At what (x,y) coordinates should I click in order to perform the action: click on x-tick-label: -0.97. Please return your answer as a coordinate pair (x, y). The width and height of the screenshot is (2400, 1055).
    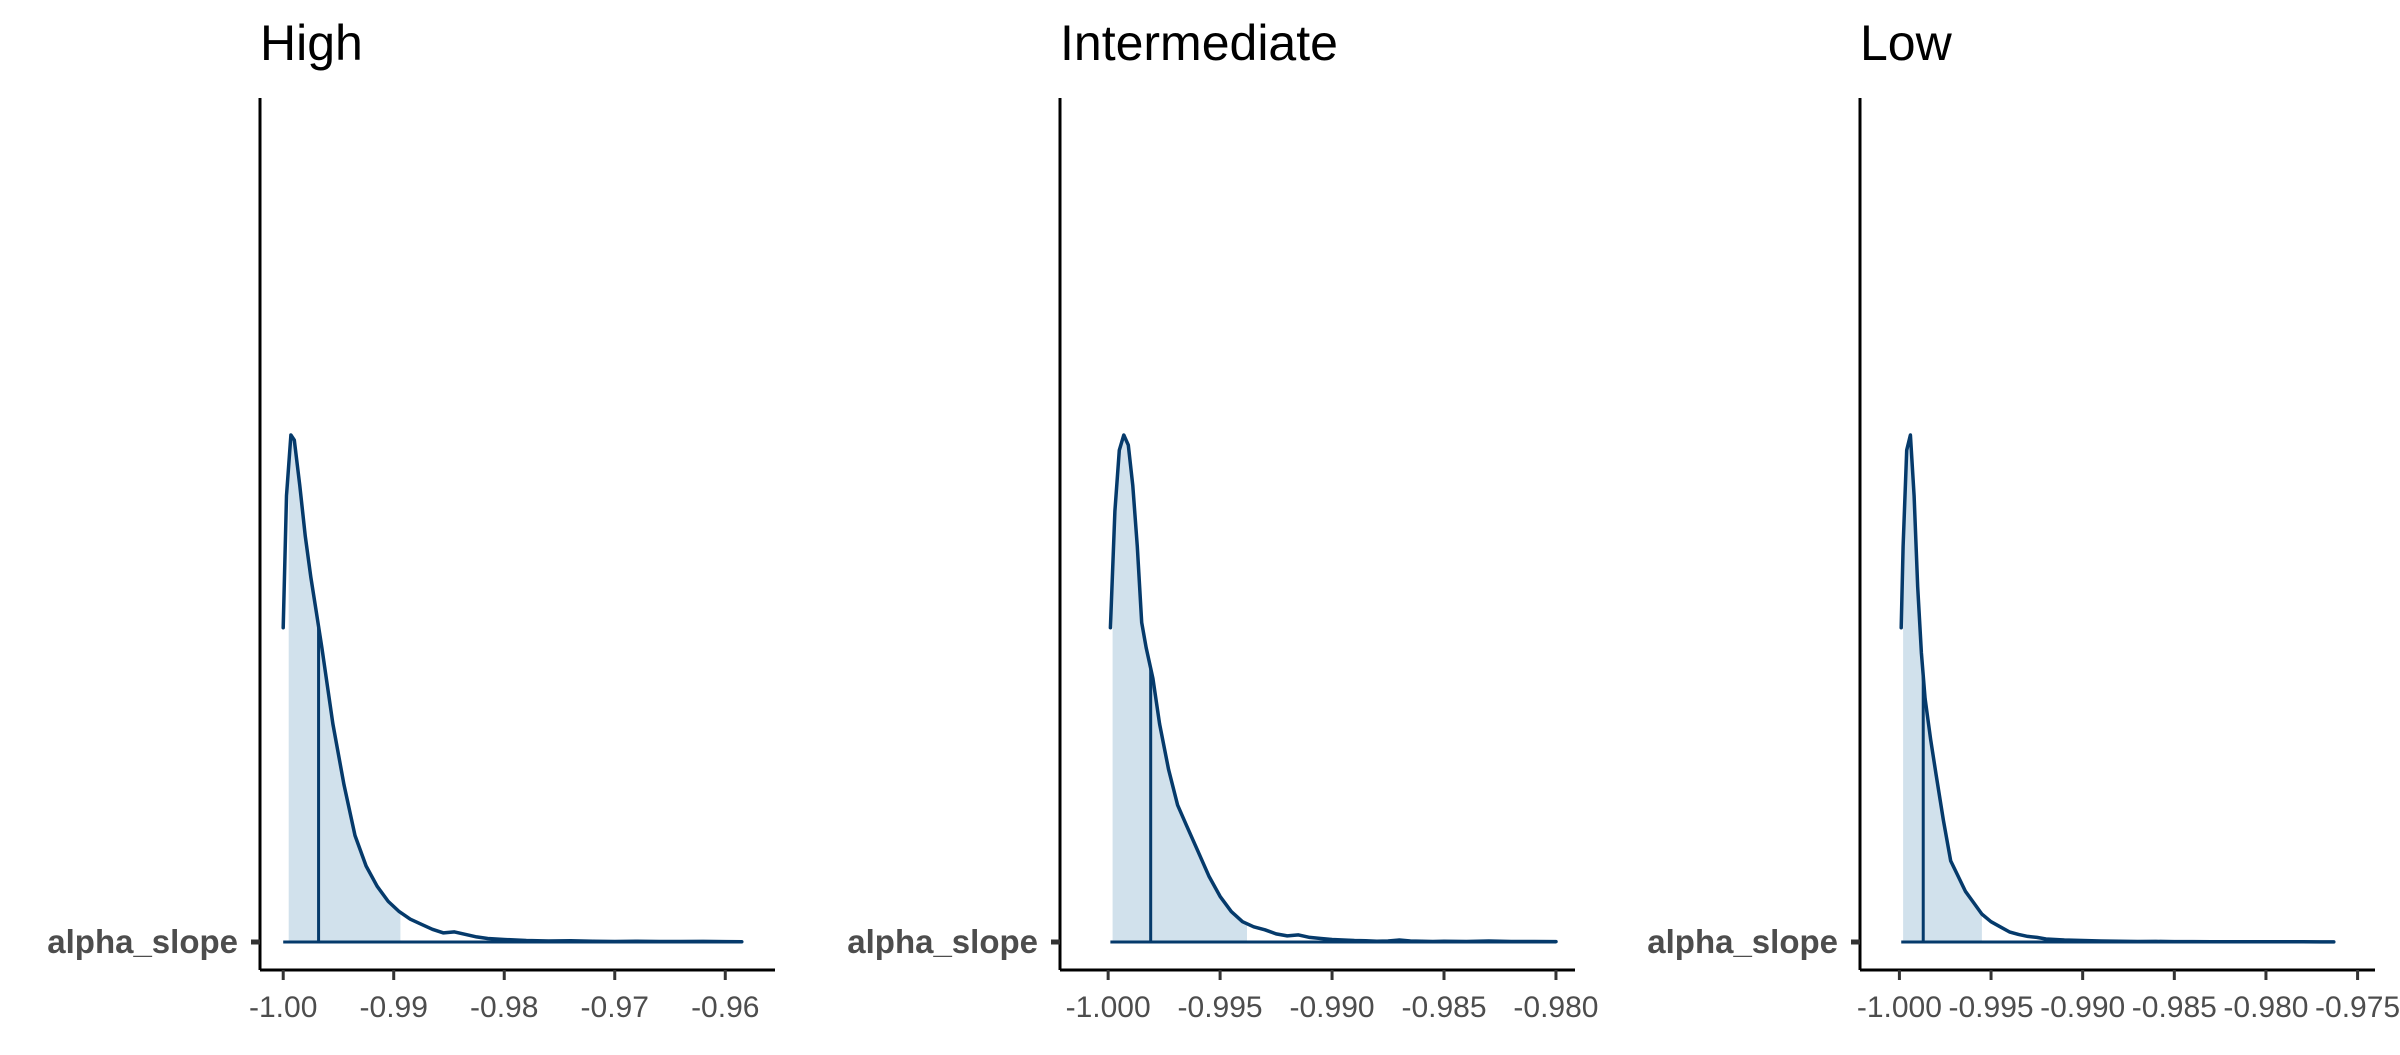
    Looking at the image, I should click on (615, 1007).